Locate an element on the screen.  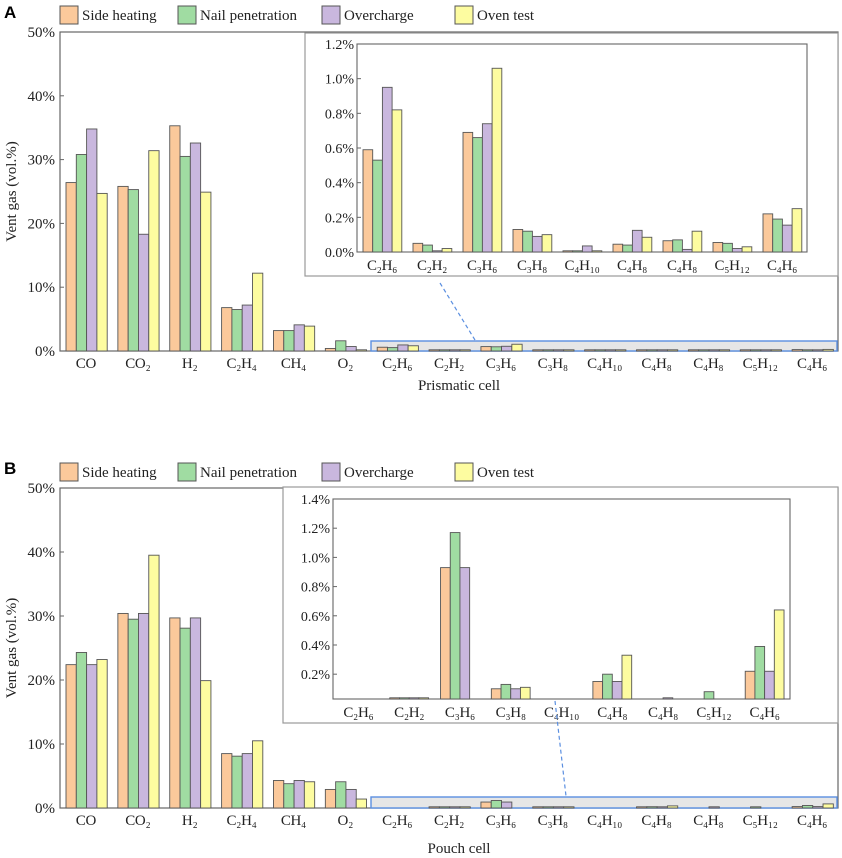
y-tick-label: 20% is located at coordinates (42, 681).